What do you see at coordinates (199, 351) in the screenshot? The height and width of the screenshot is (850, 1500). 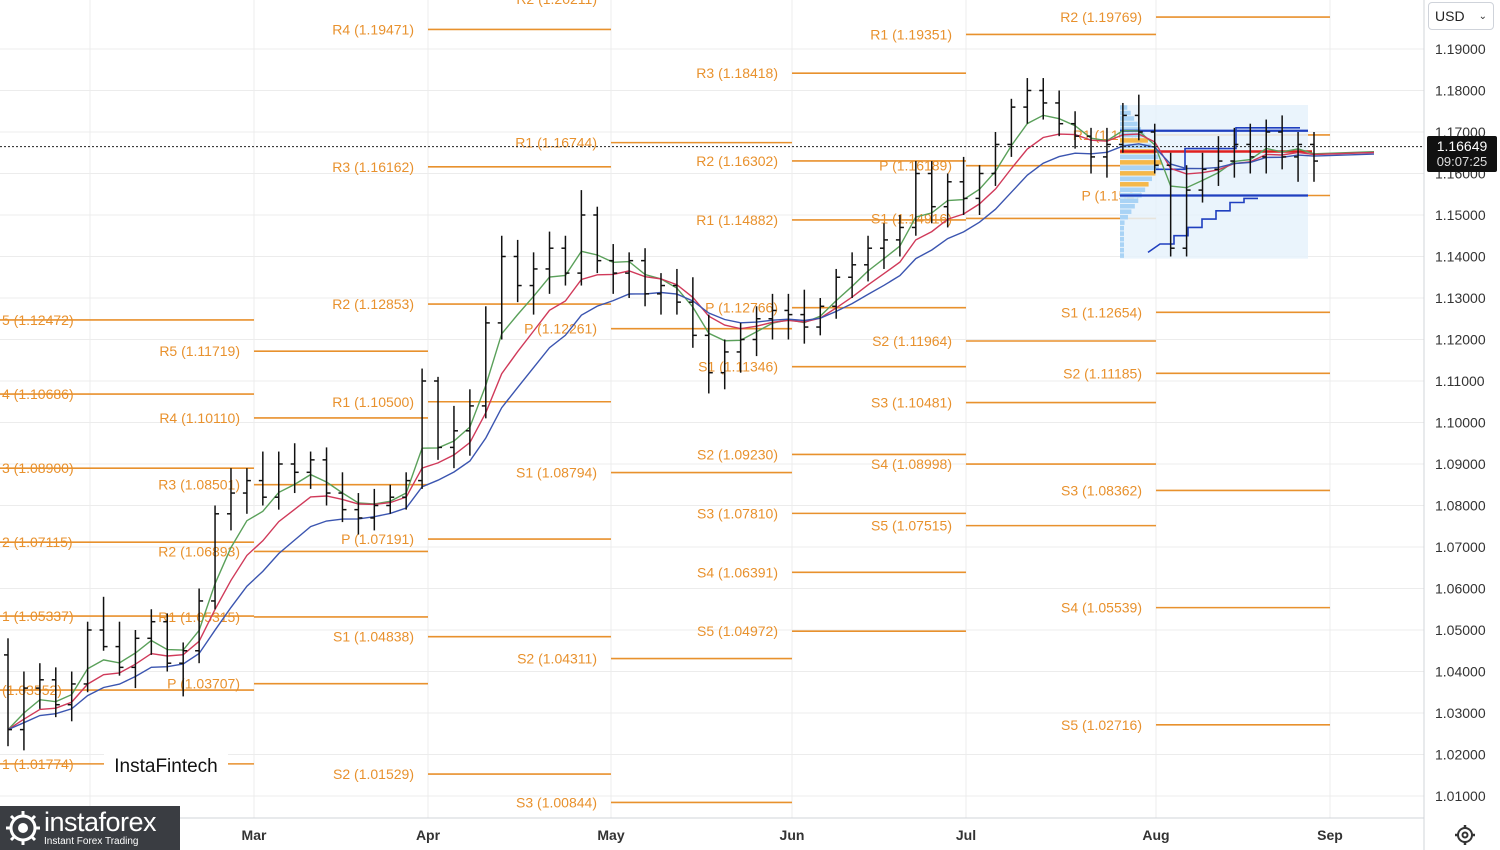 I see `pivot-label: R5 (1.11719)` at bounding box center [199, 351].